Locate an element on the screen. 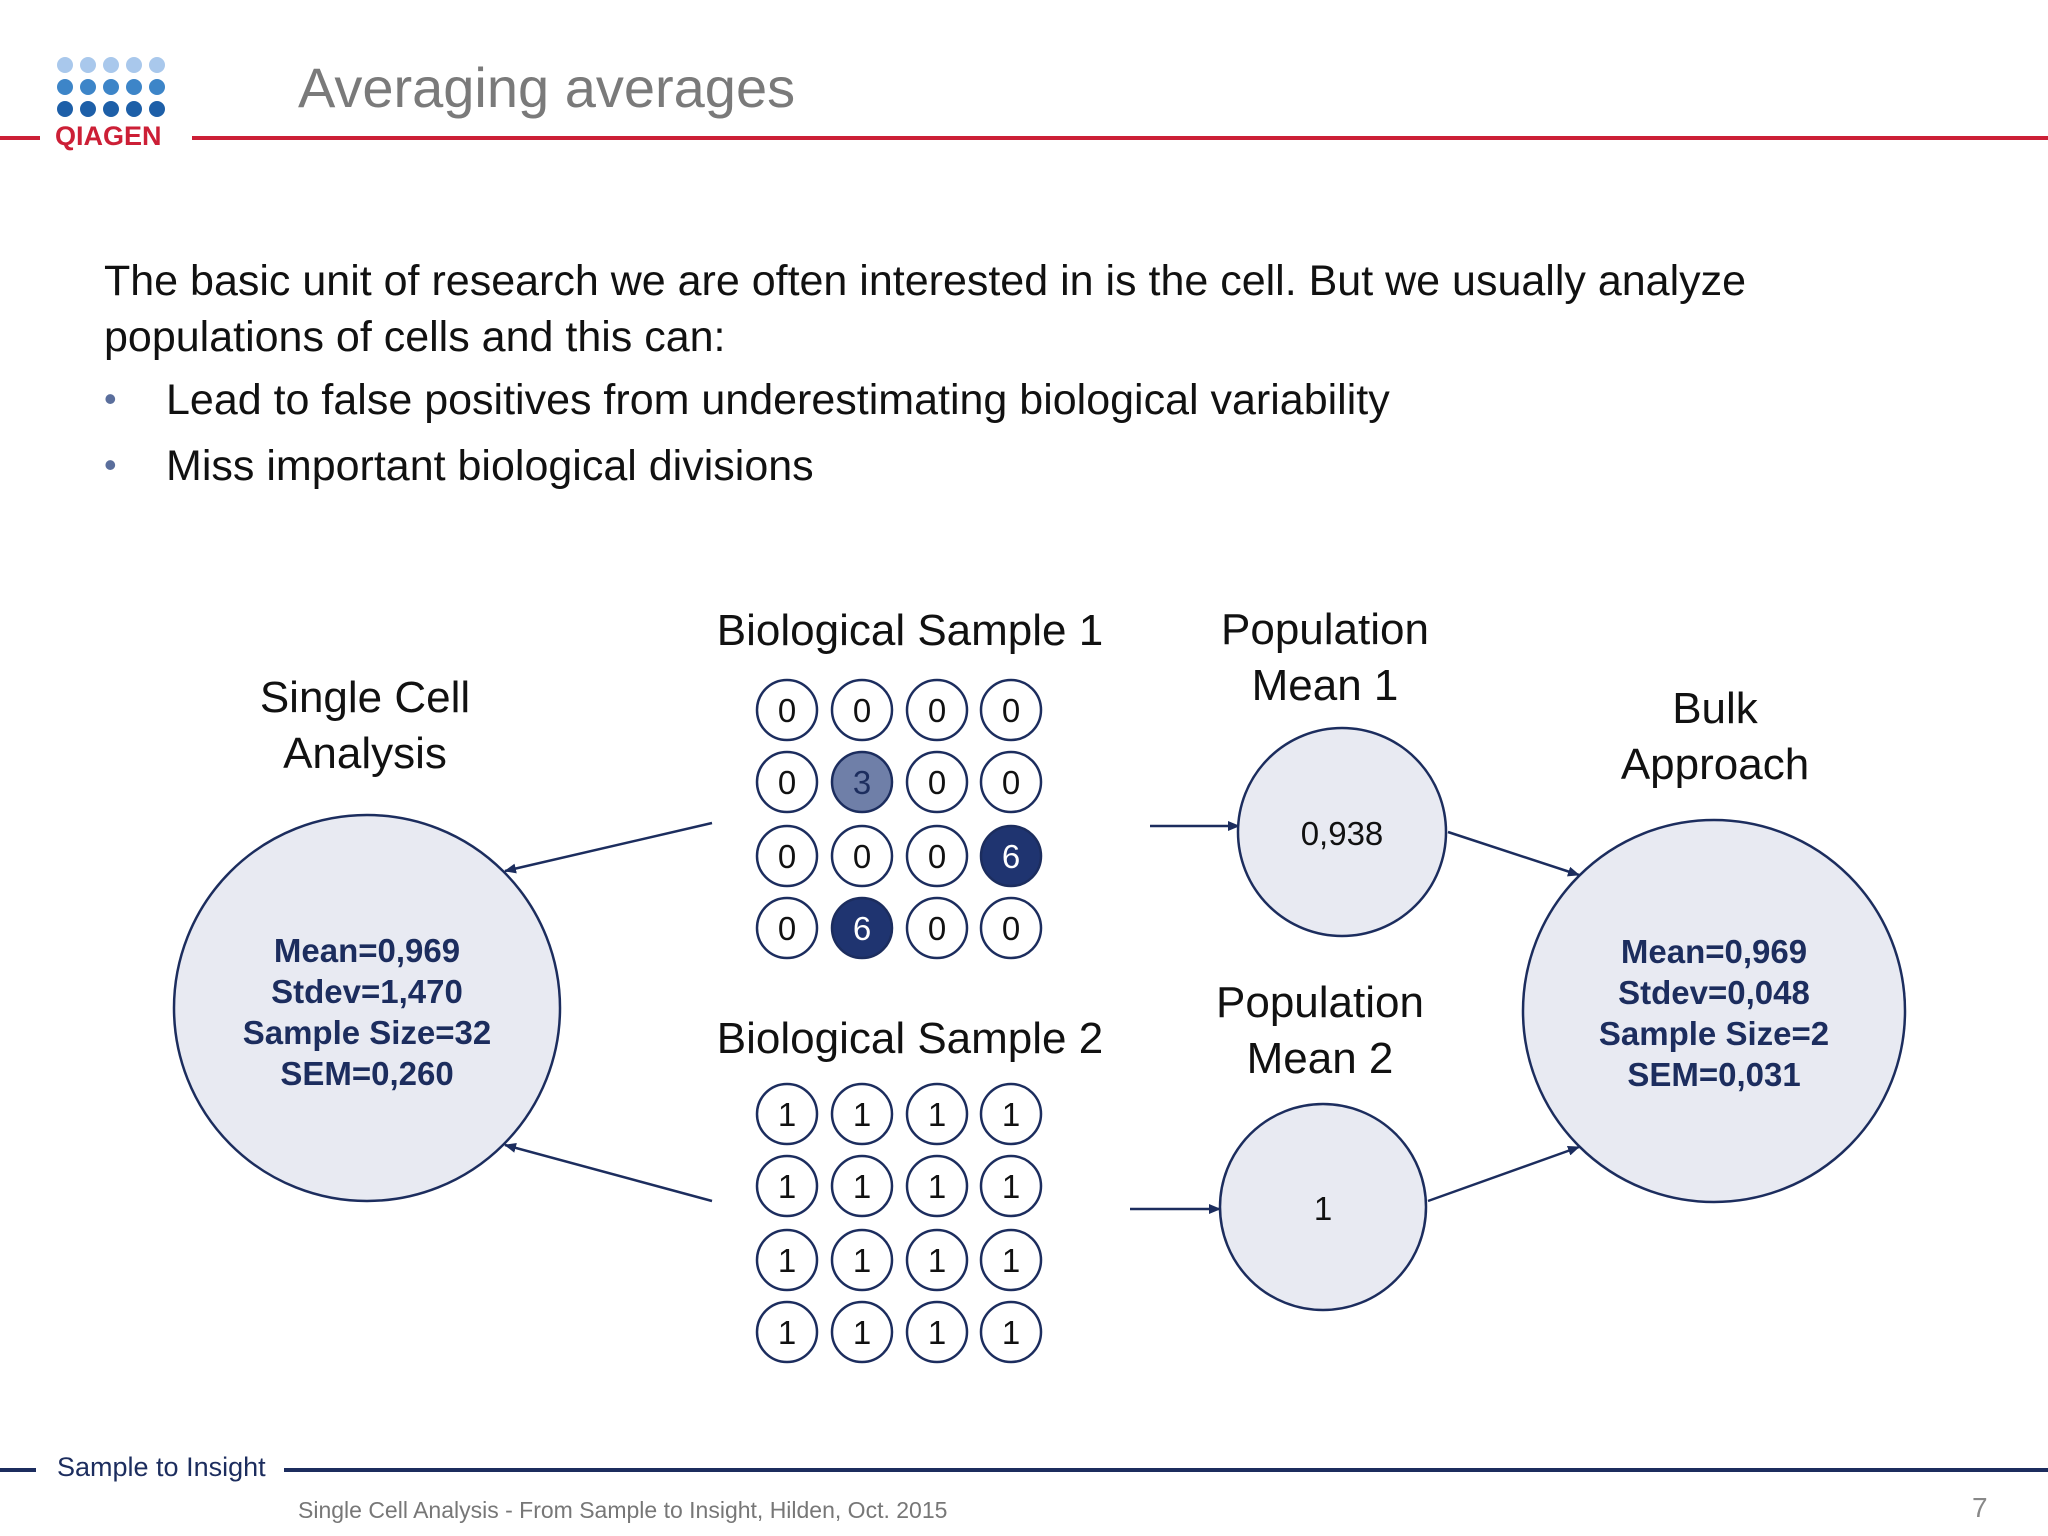 The height and width of the screenshot is (1536, 2048). pop-mean2-circle is located at coordinates (1323, 1207).